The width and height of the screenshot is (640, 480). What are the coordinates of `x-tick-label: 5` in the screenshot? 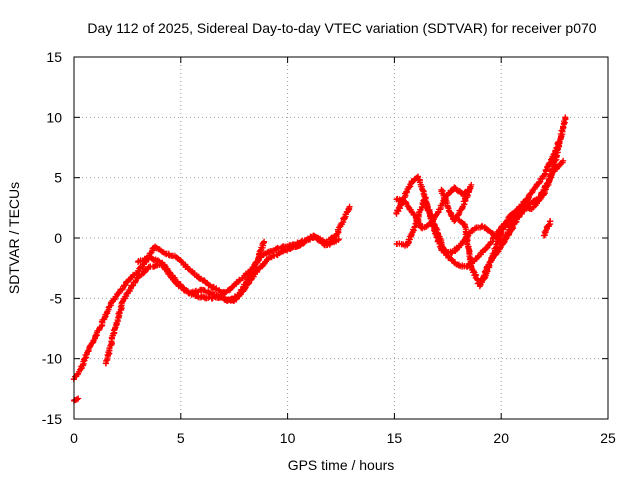 It's located at (181, 438).